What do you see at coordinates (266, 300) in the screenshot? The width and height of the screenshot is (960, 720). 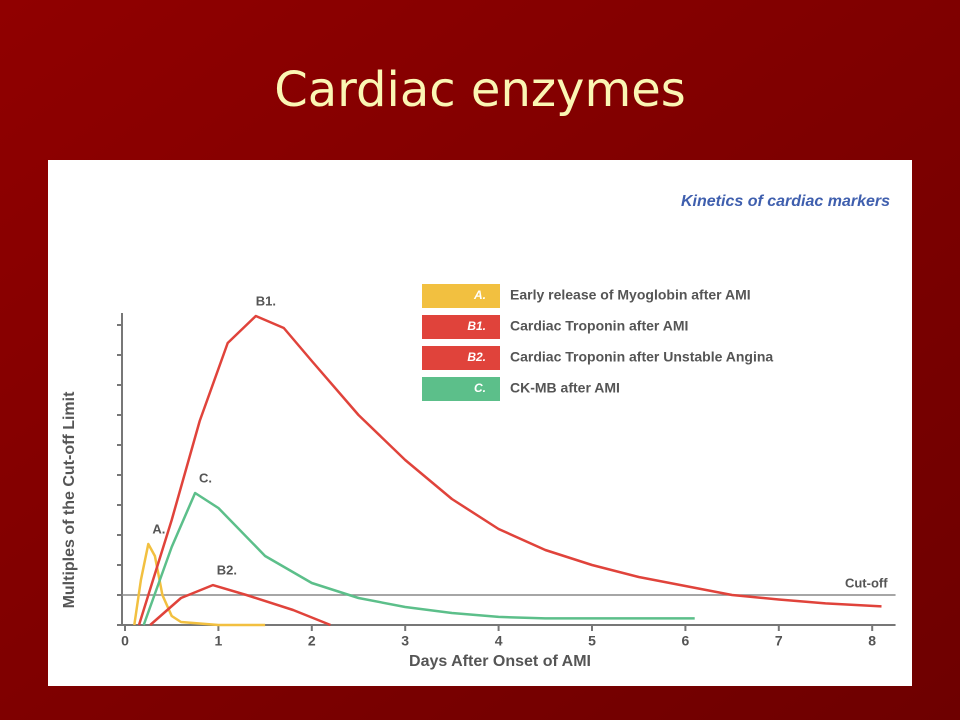 I see `series-annotation: B1.` at bounding box center [266, 300].